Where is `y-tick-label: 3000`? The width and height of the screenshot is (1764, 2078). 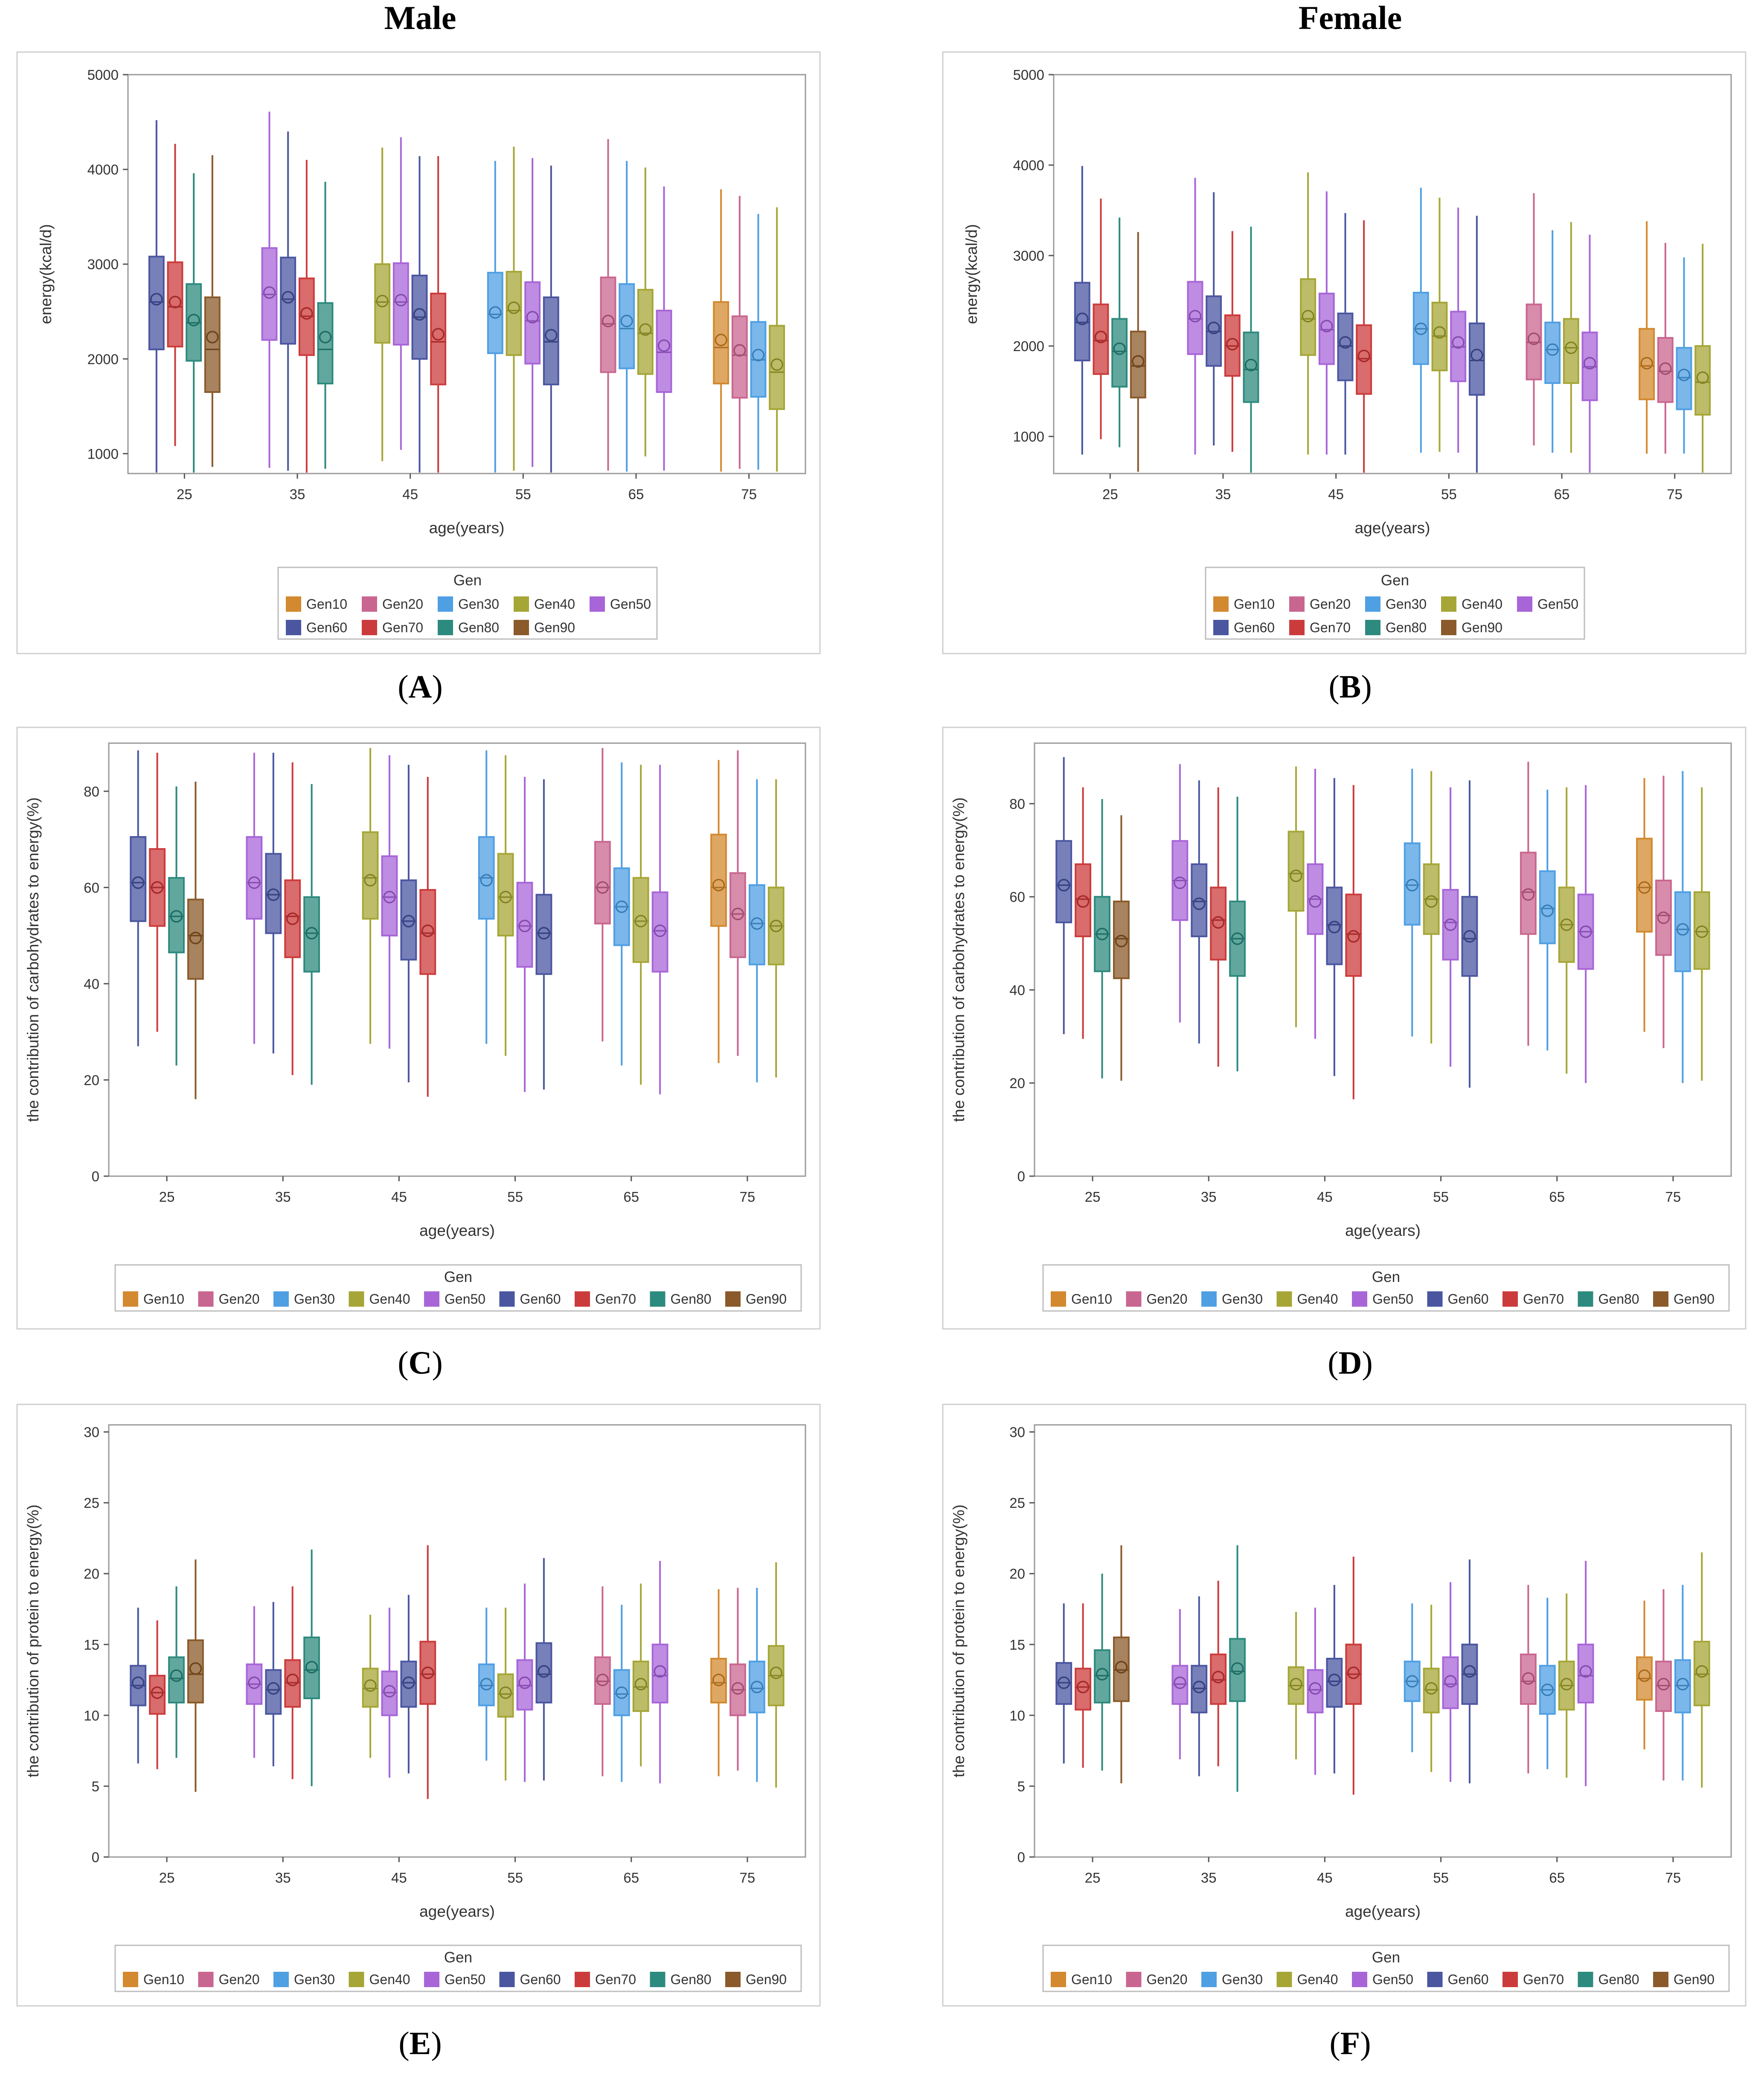
y-tick-label: 3000 is located at coordinates (1028, 256).